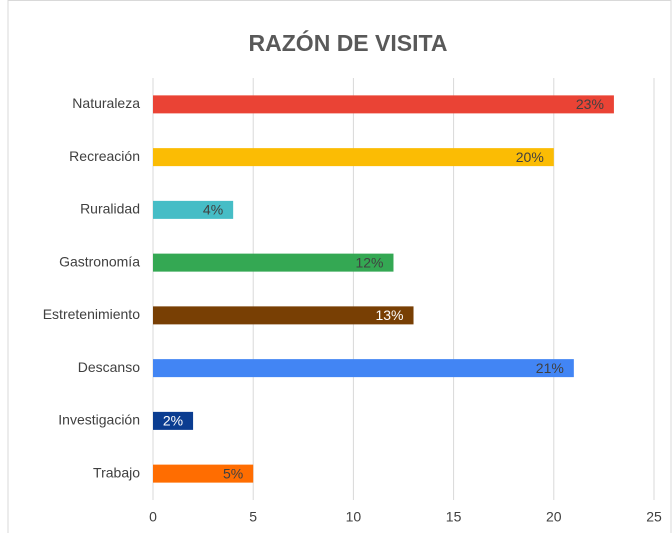 This screenshot has height=538, width=672. I want to click on data-label: 23%, so click(590, 104).